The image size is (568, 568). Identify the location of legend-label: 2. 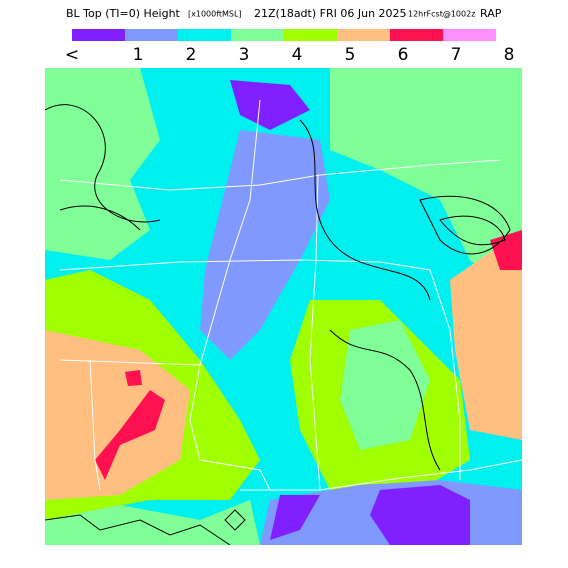
(191, 55).